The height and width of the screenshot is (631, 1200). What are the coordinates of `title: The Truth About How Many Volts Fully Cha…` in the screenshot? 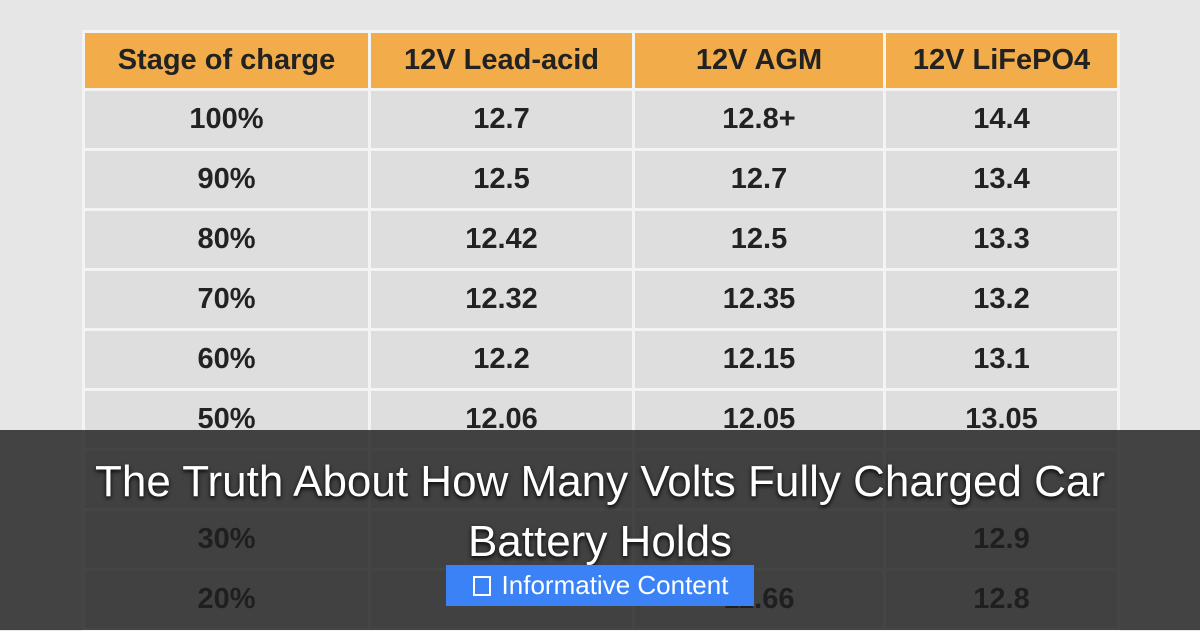 It's located at (600, 511).